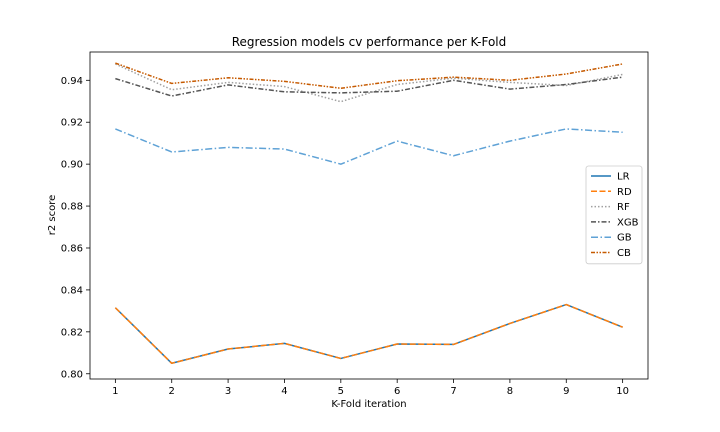 Image resolution: width=720 pixels, height=432 pixels. What do you see at coordinates (623, 207) in the screenshot?
I see `legend-label-rf: RF` at bounding box center [623, 207].